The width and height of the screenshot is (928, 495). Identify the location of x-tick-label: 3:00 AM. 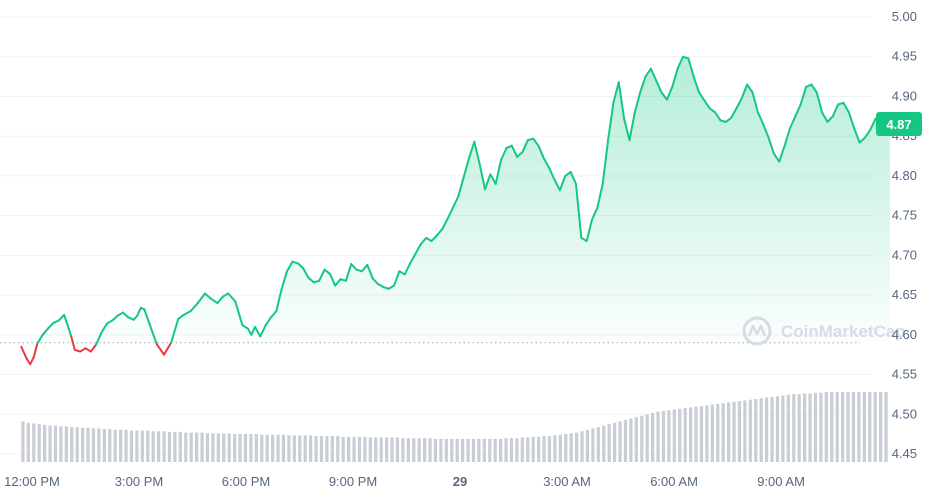
(567, 481).